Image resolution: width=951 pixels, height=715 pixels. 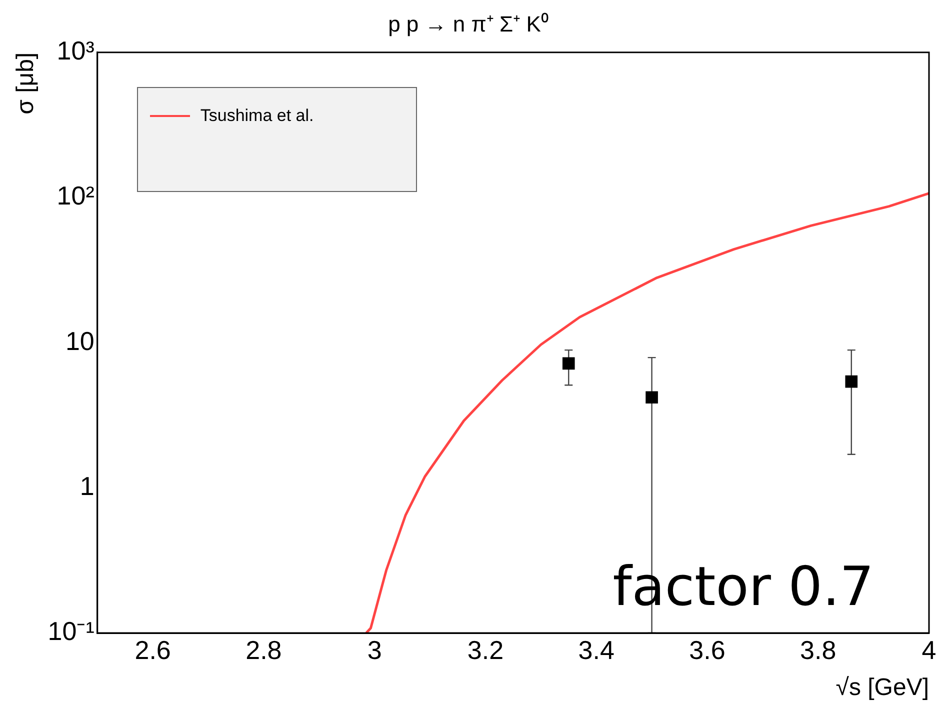 What do you see at coordinates (264, 649) in the screenshot?
I see `x-tick-label: 2.8` at bounding box center [264, 649].